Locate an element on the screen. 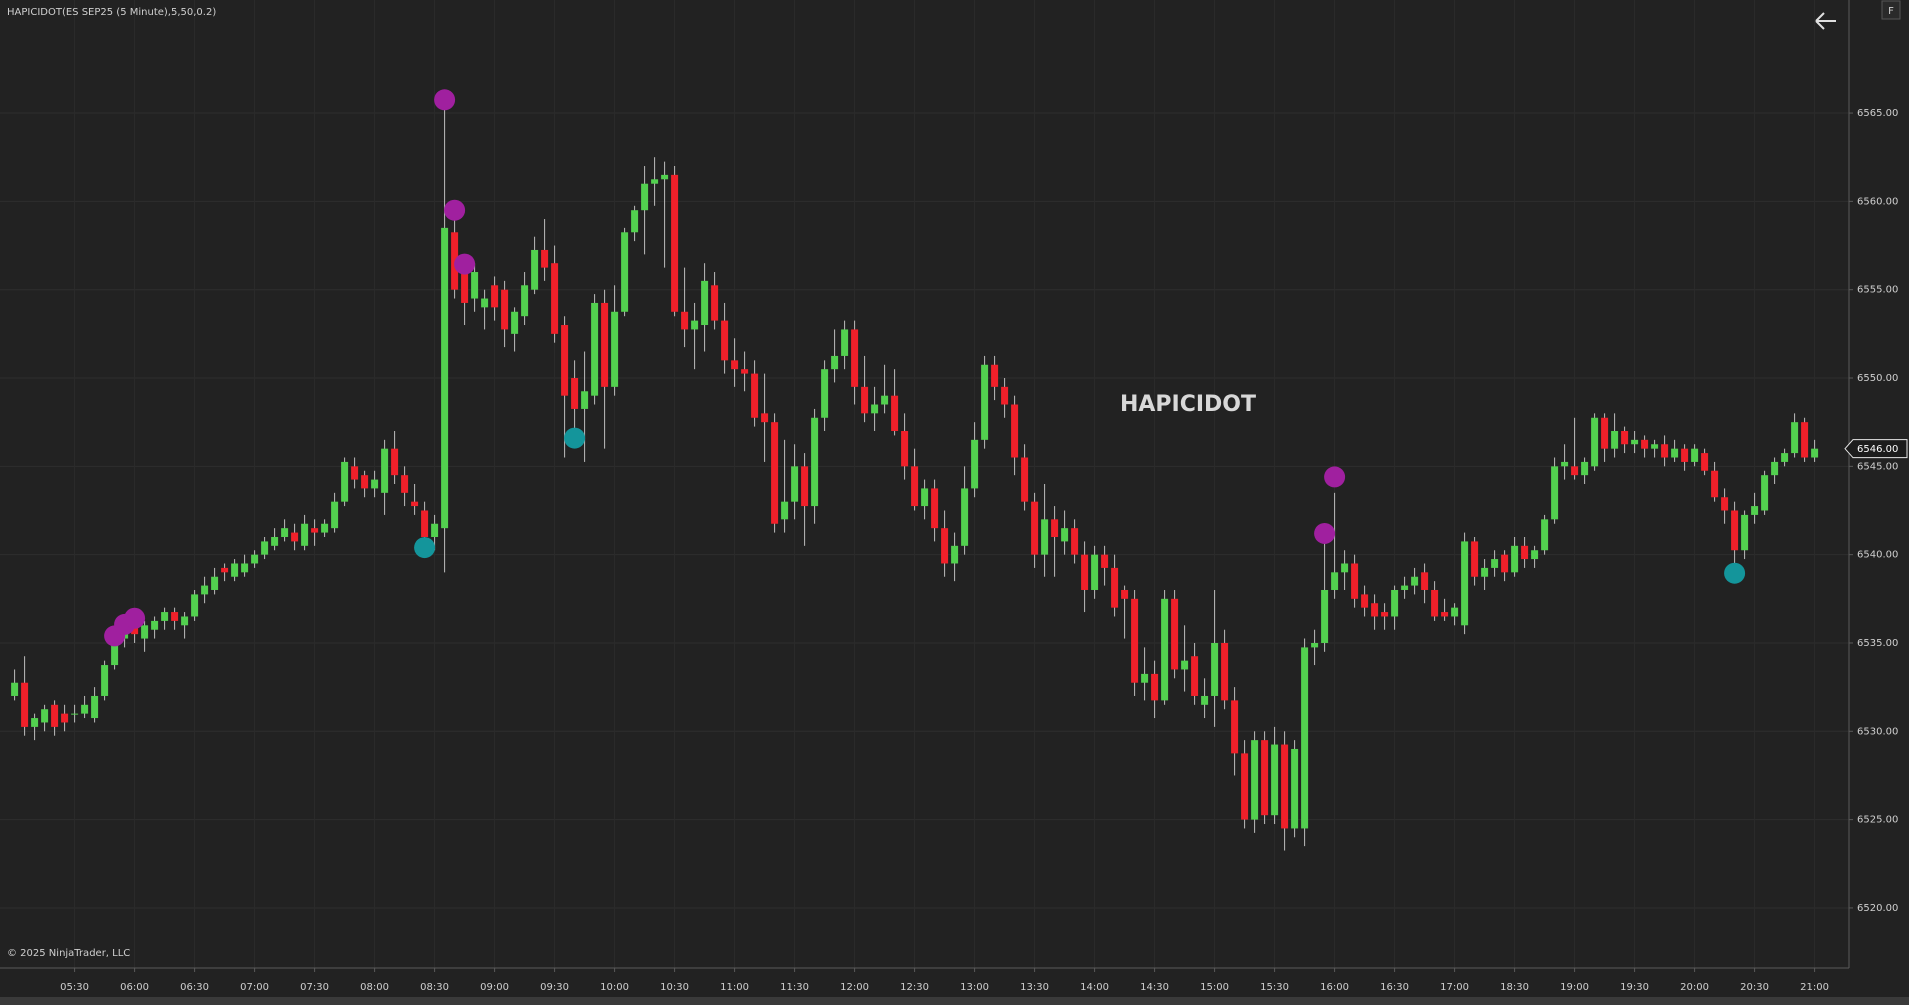  x-tick-label: 05:30 is located at coordinates (74, 987).